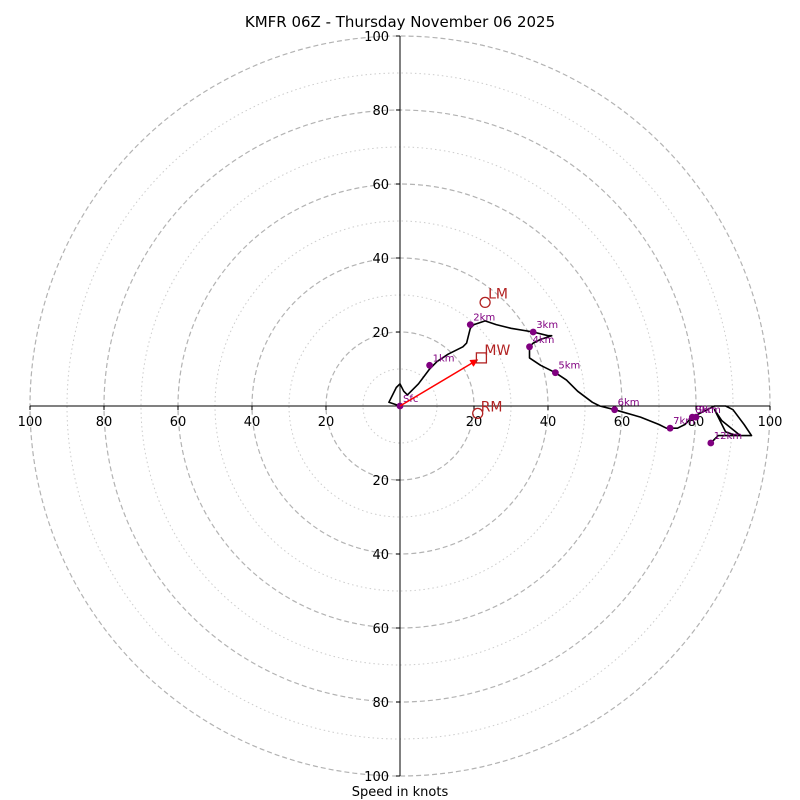  What do you see at coordinates (439, 383) in the screenshot?
I see `shear-vector-arrow` at bounding box center [439, 383].